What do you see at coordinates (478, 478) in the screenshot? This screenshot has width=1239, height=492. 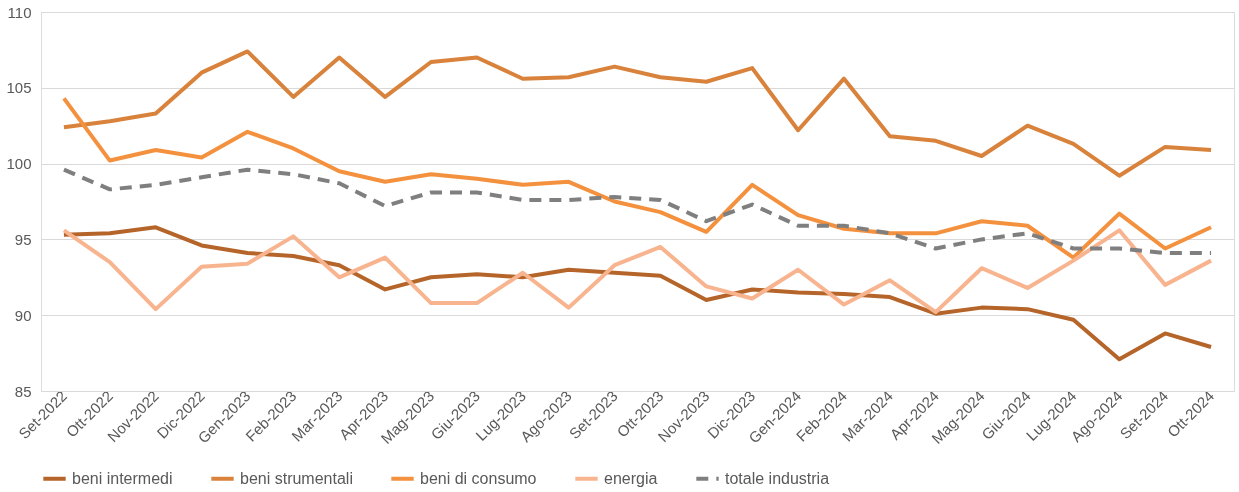 I see `legend-label: beni di consumo` at bounding box center [478, 478].